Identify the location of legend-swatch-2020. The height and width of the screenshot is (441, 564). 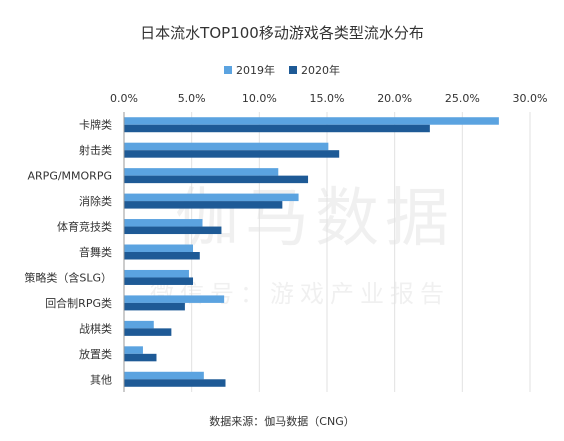
(293, 70).